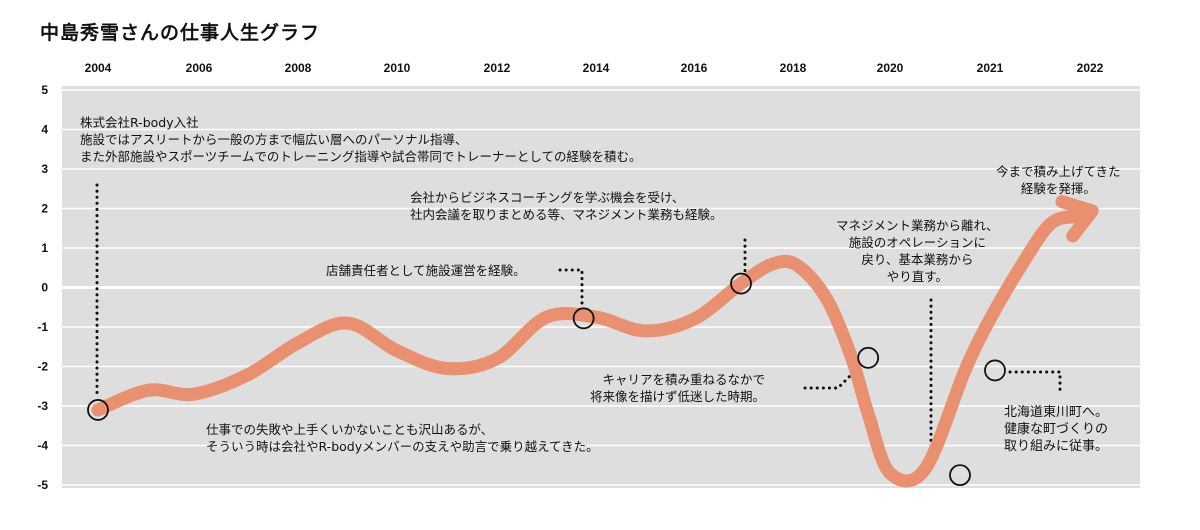 The width and height of the screenshot is (1200, 530). What do you see at coordinates (694, 68) in the screenshot?
I see `x-tick-label: 2016` at bounding box center [694, 68].